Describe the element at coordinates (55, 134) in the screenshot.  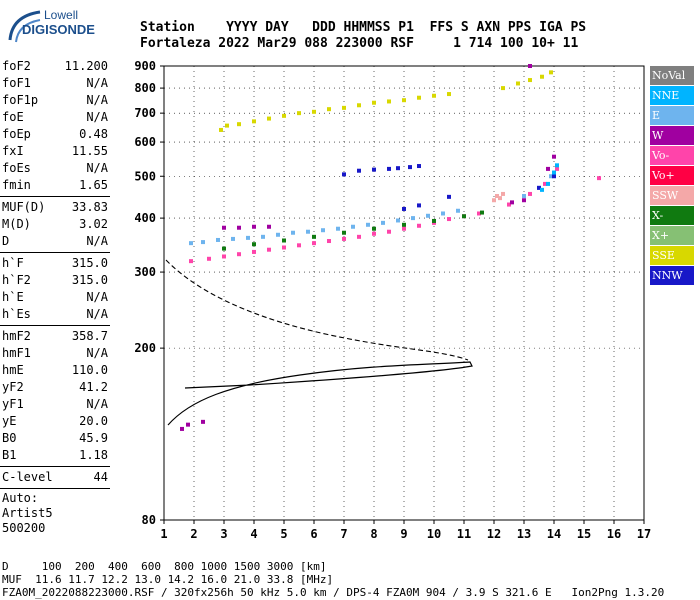
I see `param-foep: foEp 0.48` at that location.